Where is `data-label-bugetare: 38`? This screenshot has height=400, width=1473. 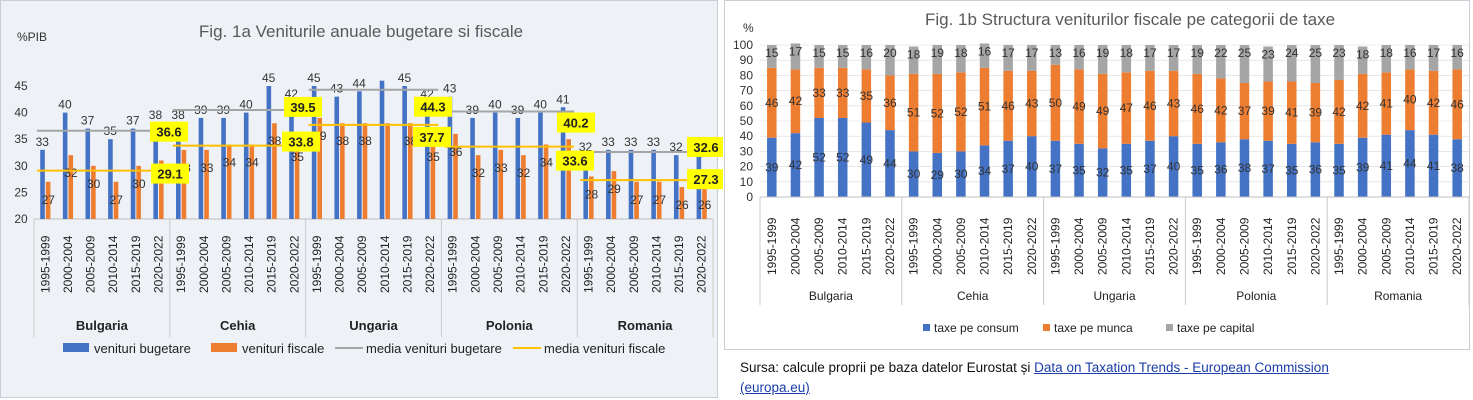
data-label-bugetare: 38 is located at coordinates (156, 115).